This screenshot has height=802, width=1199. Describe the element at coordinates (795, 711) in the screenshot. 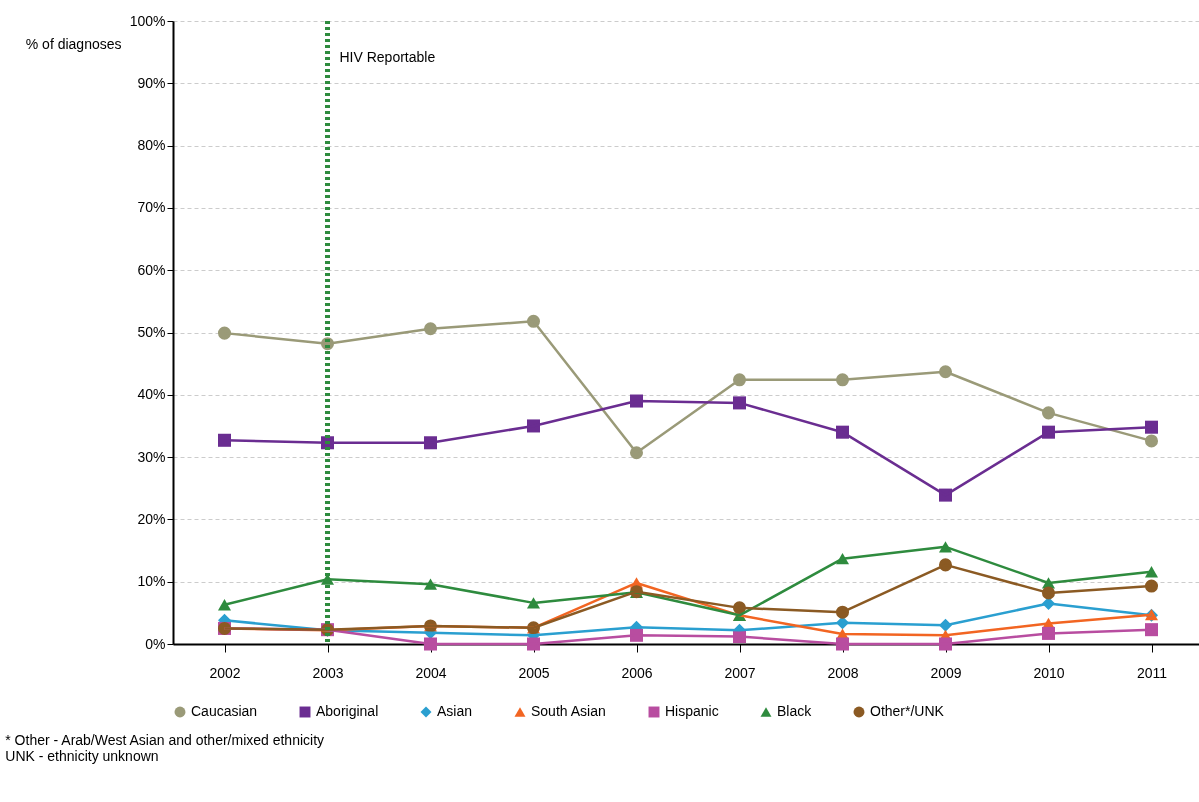

I see `legend-label: Black` at that location.